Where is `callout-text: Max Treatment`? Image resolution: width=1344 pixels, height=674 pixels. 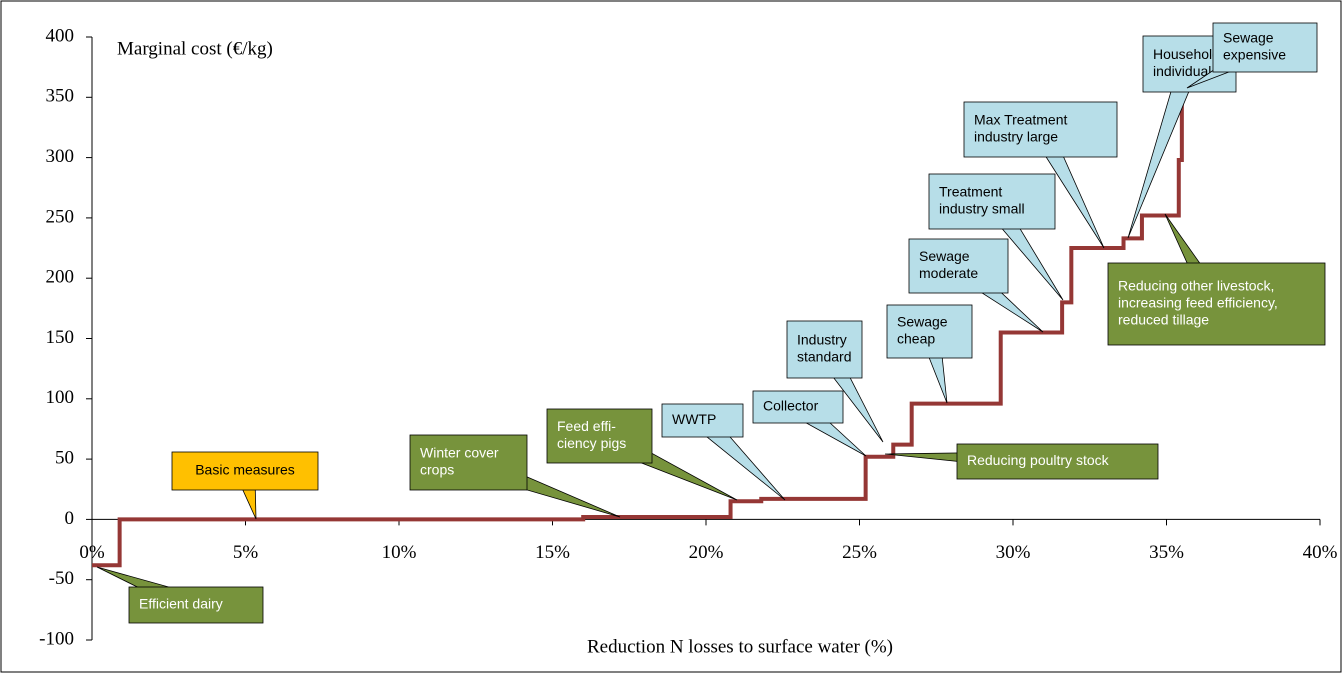 callout-text: Max Treatment is located at coordinates (1020, 120).